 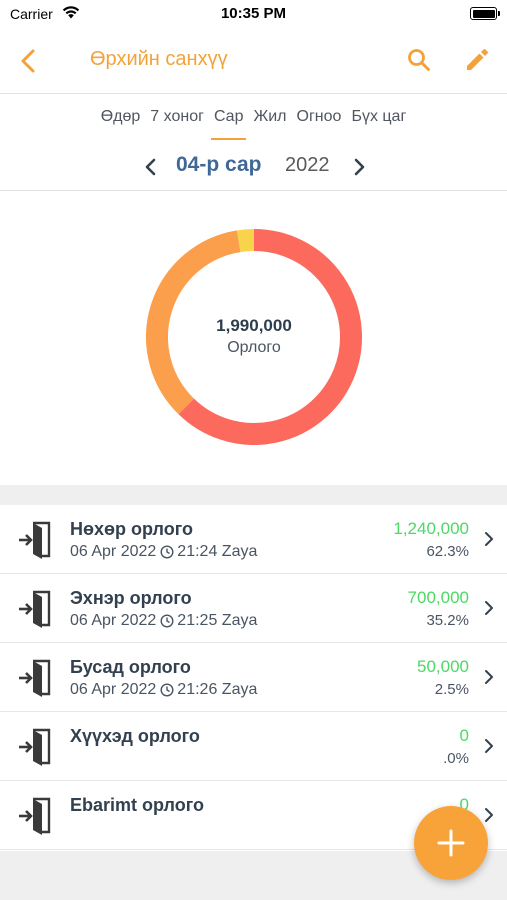 I want to click on pencil-icon, so click(x=477, y=59).